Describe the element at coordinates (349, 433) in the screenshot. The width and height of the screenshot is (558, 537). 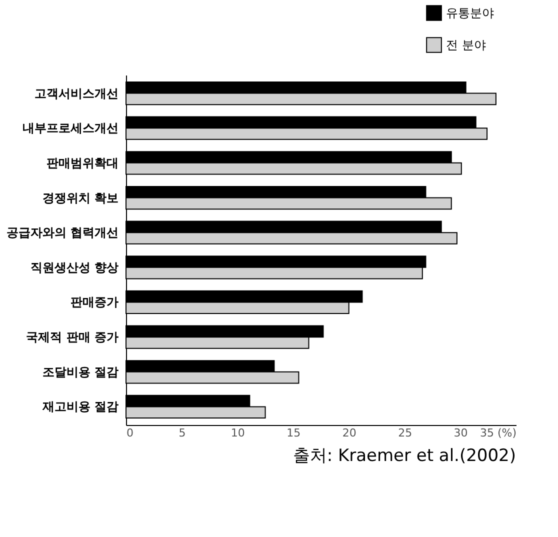
I see `x-tick-label: 20` at that location.